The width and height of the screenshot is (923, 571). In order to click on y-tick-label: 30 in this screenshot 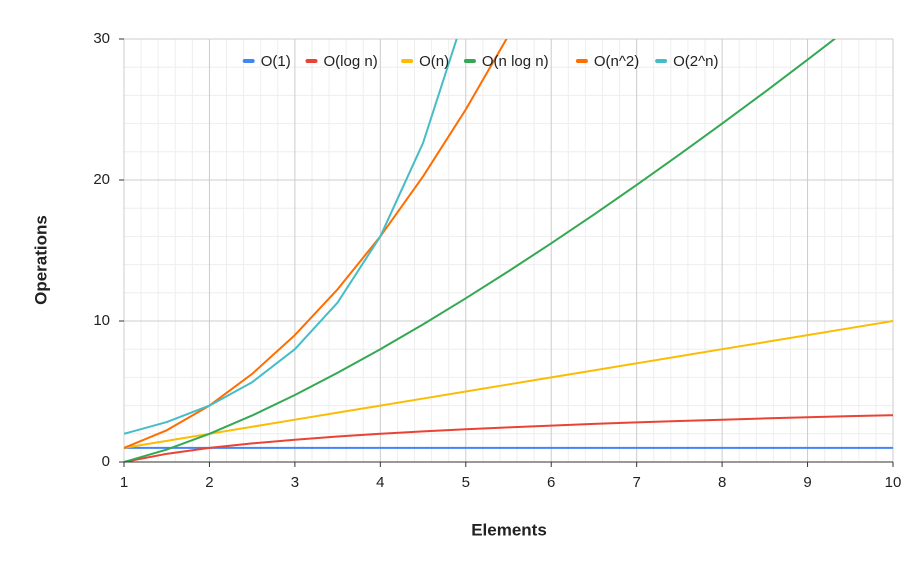, I will do `click(101, 38)`.